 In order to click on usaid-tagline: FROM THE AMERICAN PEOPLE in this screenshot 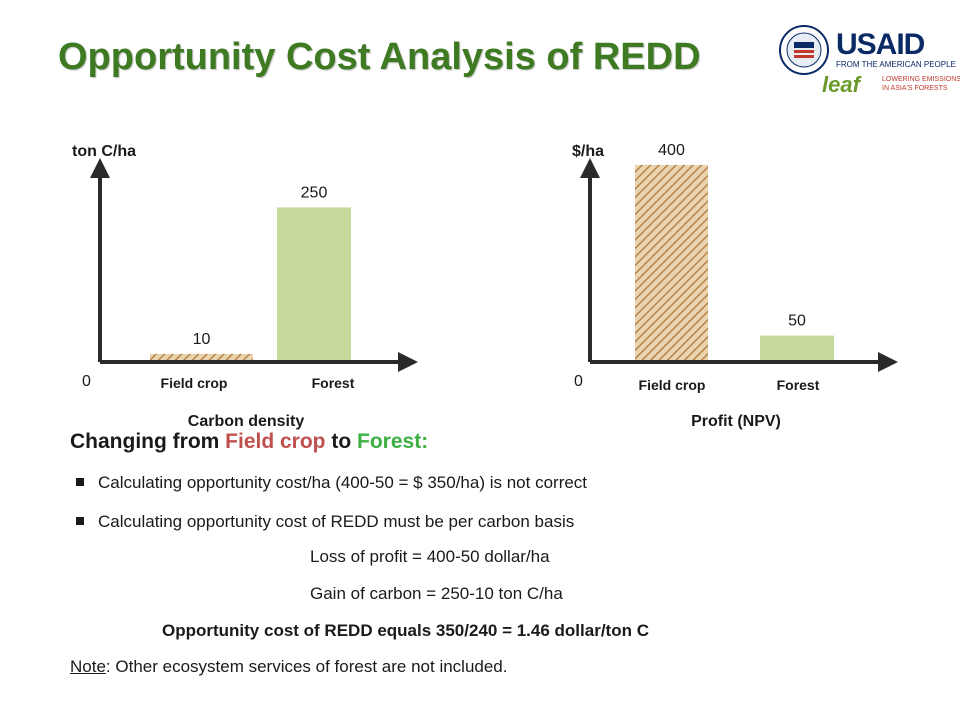, I will do `click(896, 64)`.